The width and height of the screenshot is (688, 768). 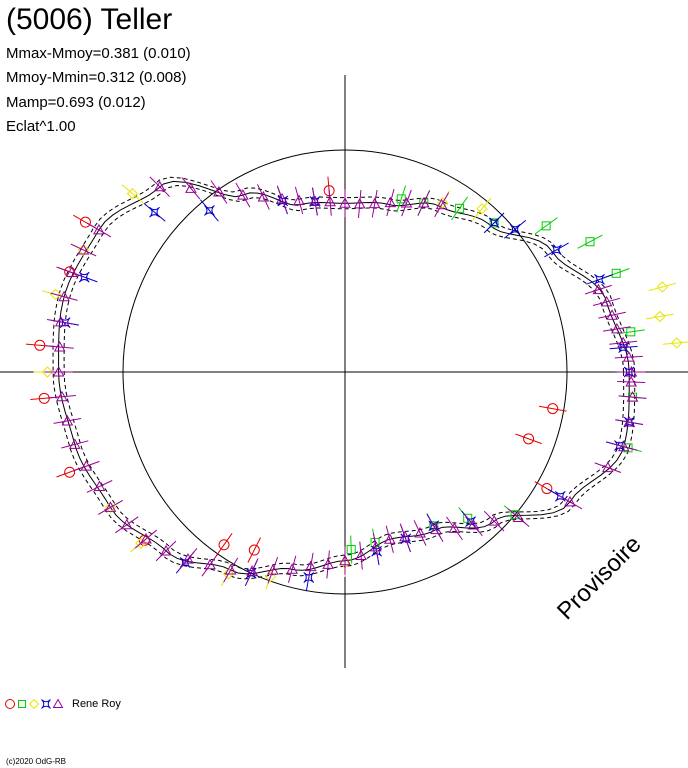 What do you see at coordinates (46, 704) in the screenshot?
I see `legend-star-icon` at bounding box center [46, 704].